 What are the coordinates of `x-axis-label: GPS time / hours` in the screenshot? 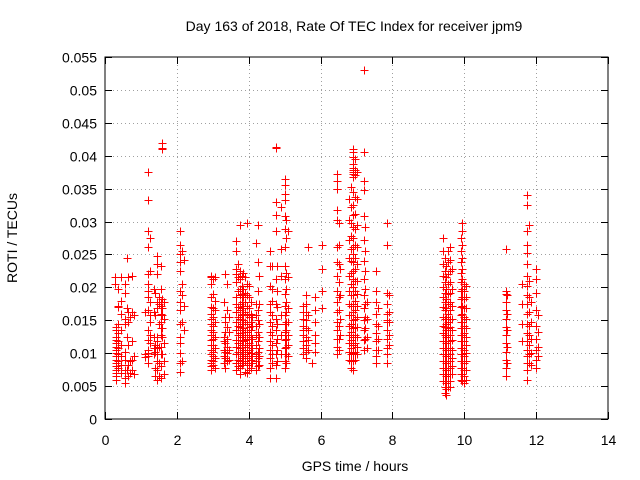 It's located at (355, 466).